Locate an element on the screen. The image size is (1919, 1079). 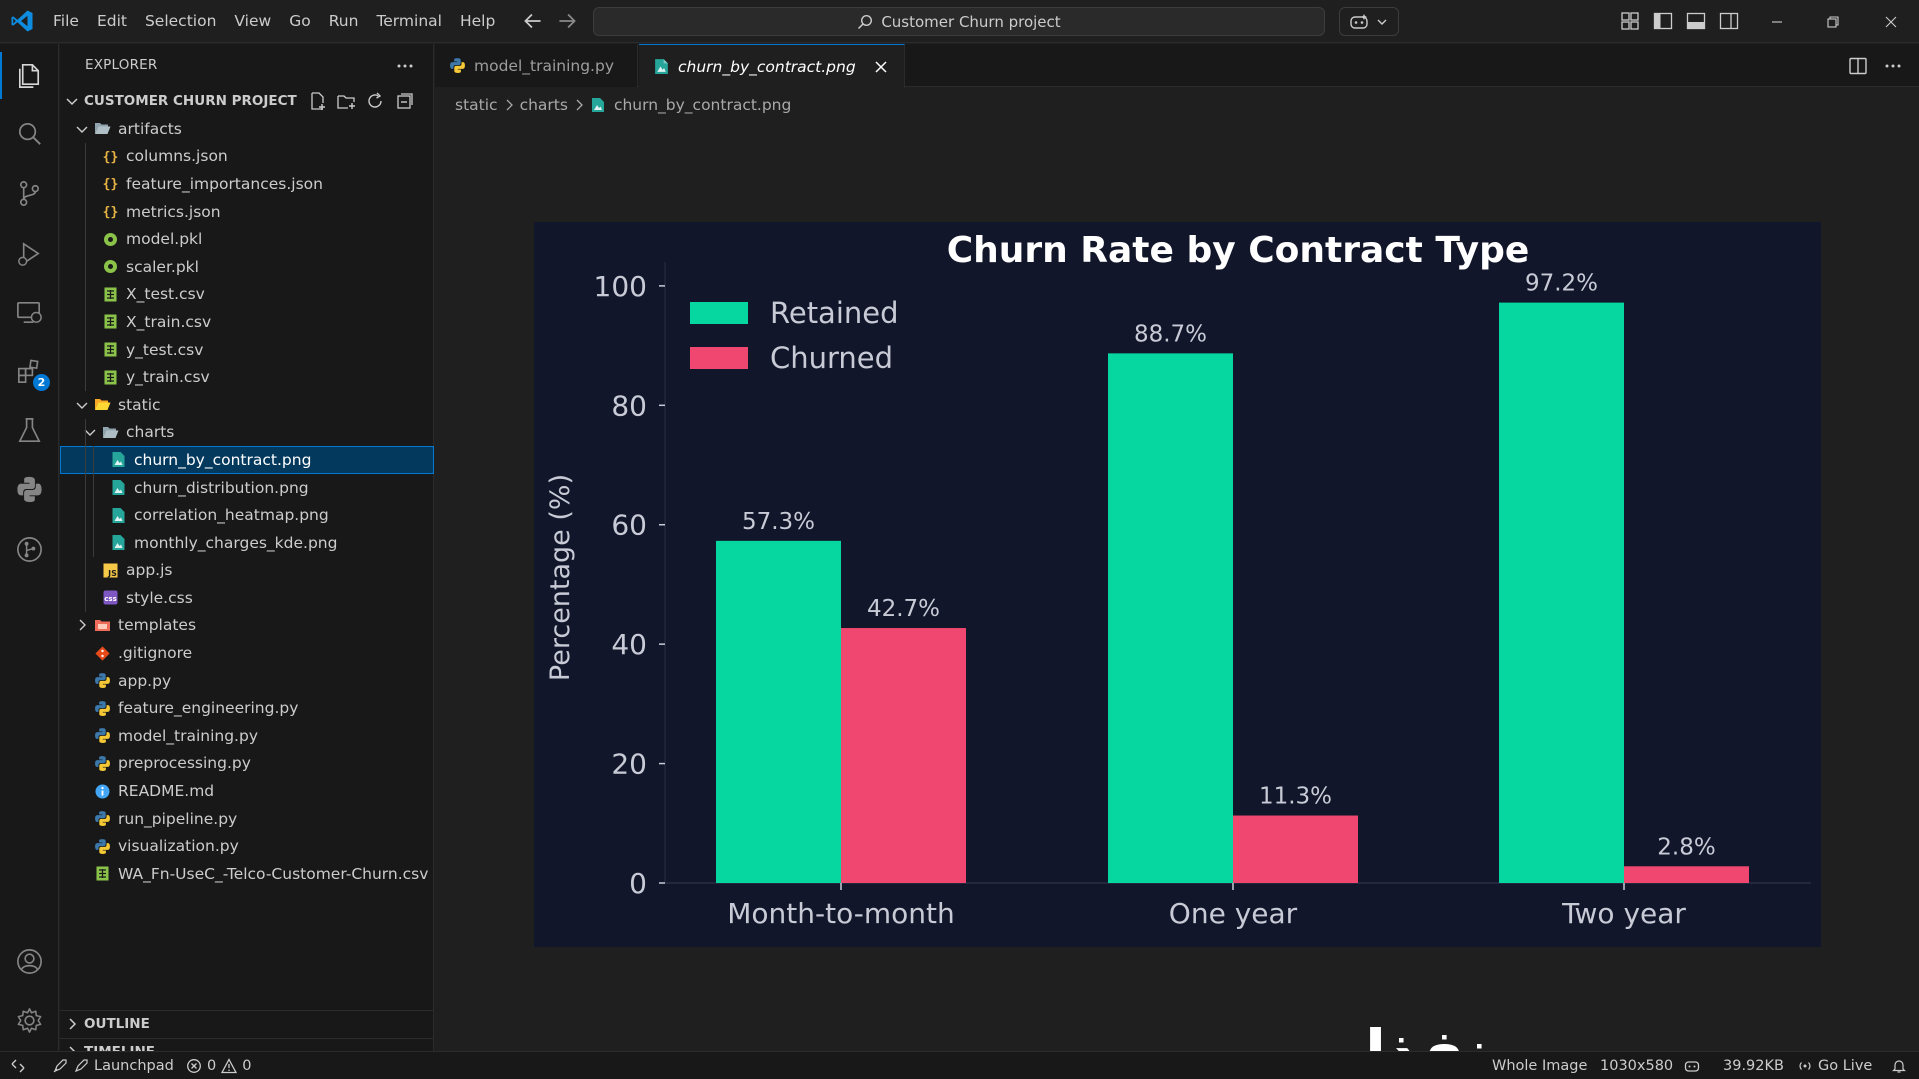
notifications-bell is located at coordinates (1899, 1065).